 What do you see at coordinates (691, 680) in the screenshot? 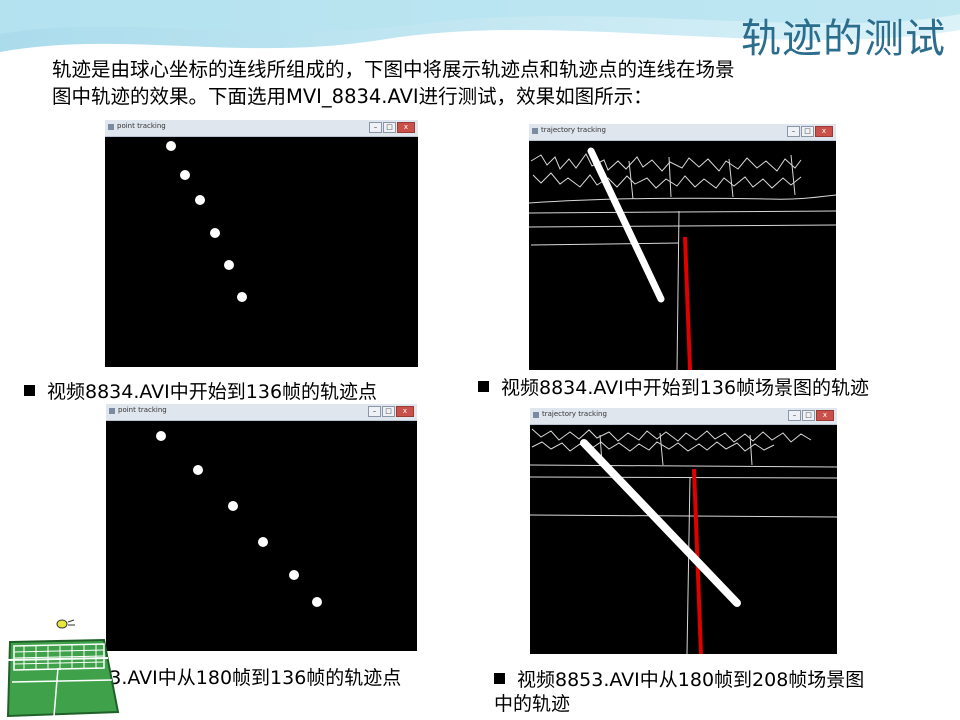
I see `caption-text: 视频8853.AVI中从180帧到208帧场景图` at bounding box center [691, 680].